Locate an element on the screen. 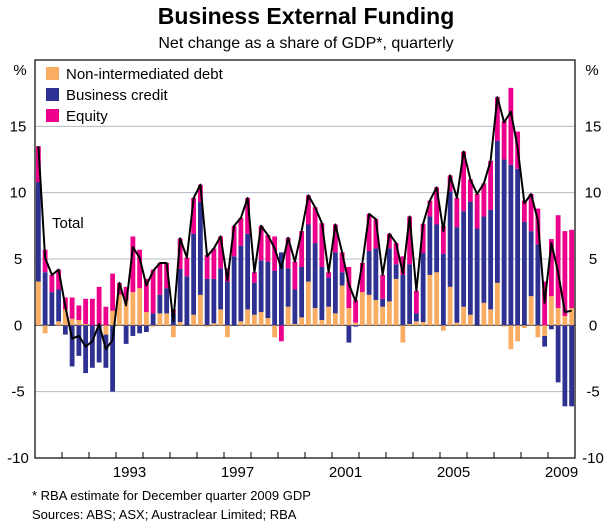 This screenshot has height=525, width=612. y-unit-right: % is located at coordinates (591, 70).